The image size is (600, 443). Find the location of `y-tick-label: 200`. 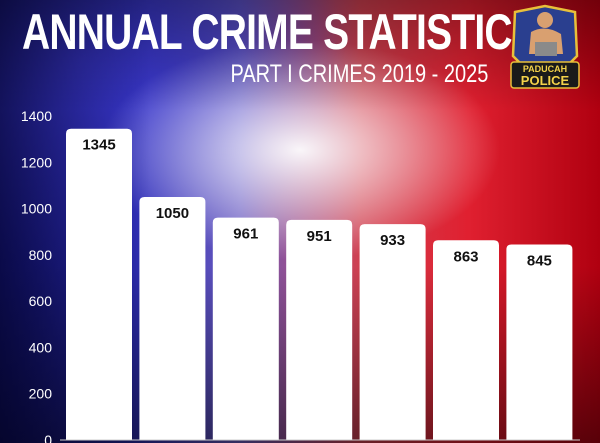

y-tick-label: 200 is located at coordinates (41, 394).